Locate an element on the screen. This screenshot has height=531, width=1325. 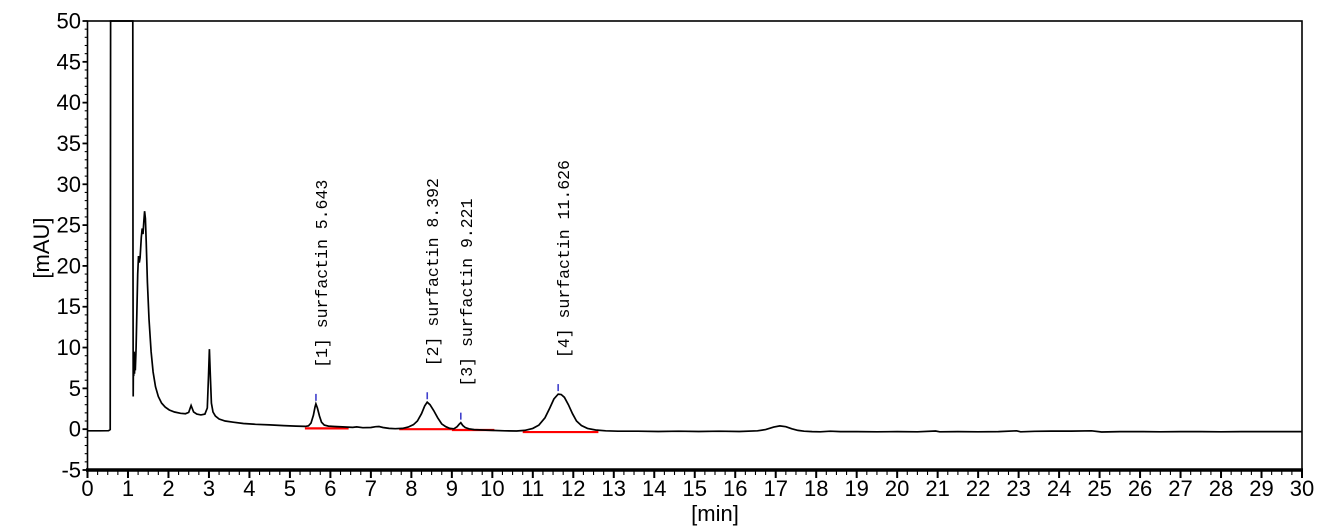
x-tick-label: 30 is located at coordinates (1302, 488).